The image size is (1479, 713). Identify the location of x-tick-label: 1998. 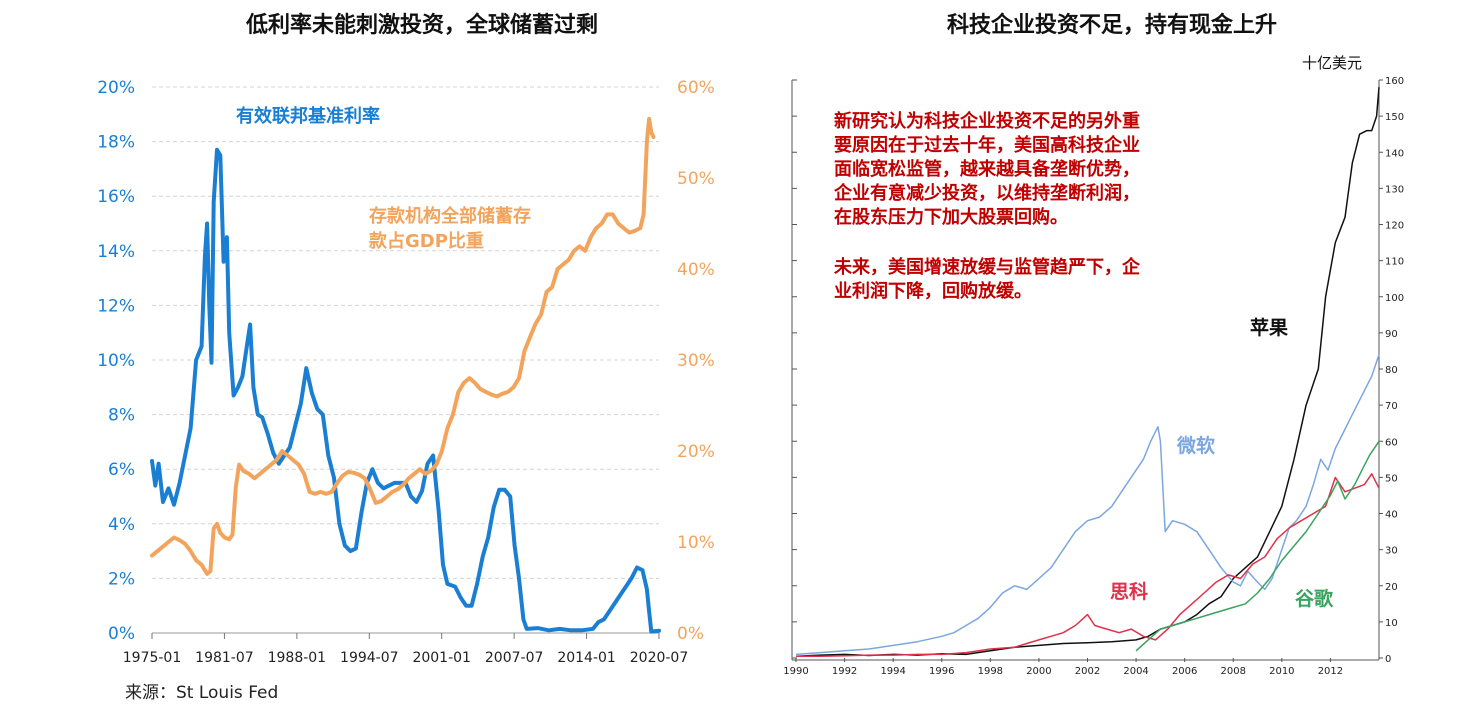
(990, 671).